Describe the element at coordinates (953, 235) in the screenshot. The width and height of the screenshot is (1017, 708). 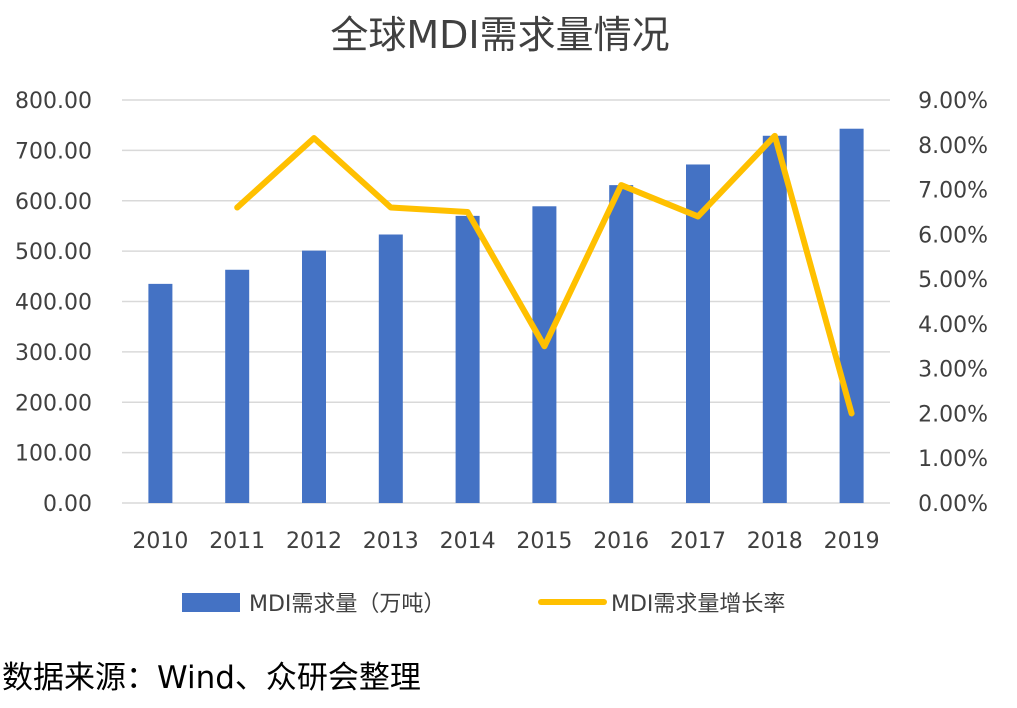
I see `right-tick-label: 6.00%` at that location.